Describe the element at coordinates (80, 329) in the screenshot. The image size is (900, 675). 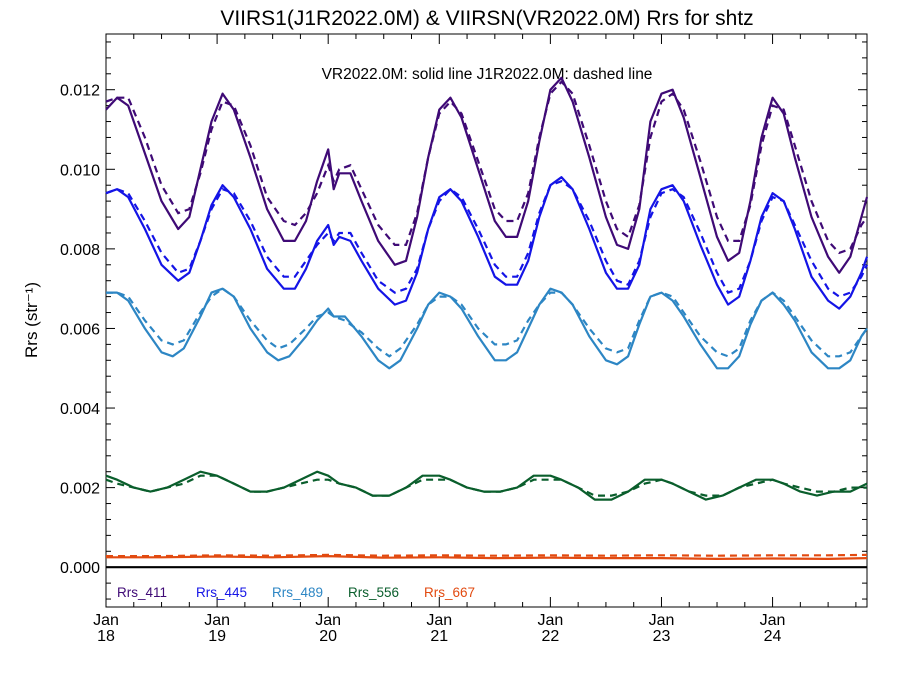
I see `y-tick-label: 0.006` at that location.